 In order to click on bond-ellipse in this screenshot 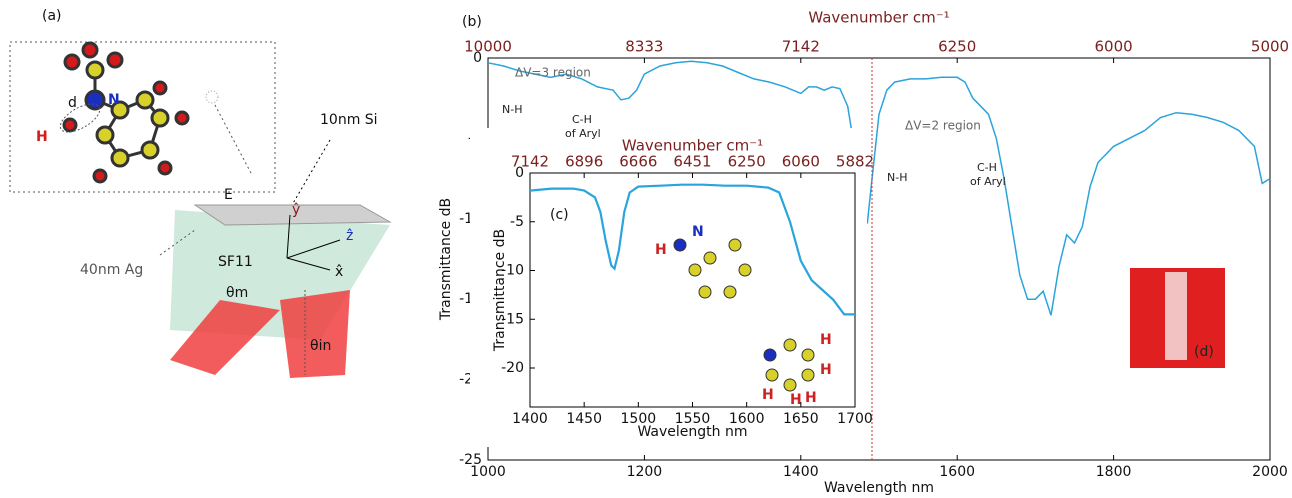, I will do `click(80, 118)`.